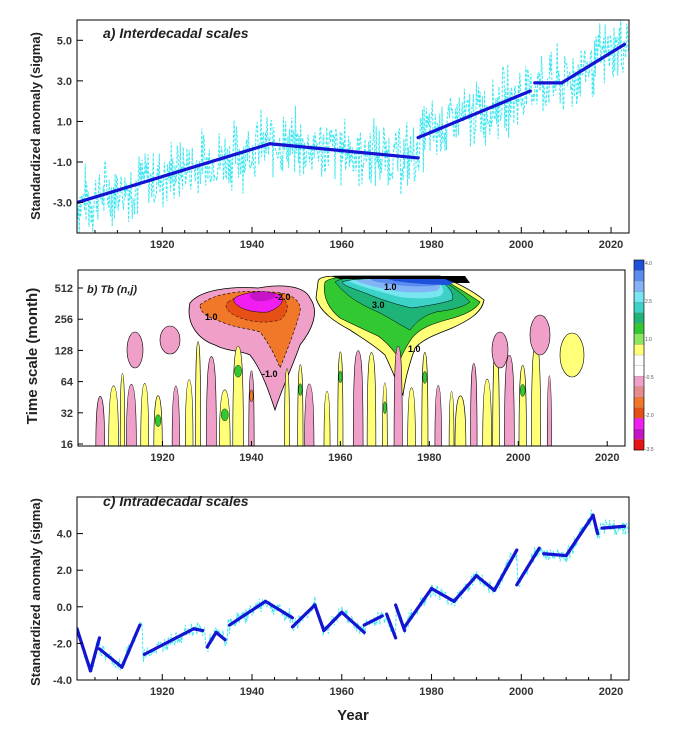  What do you see at coordinates (62, 163) in the screenshot?
I see `y-tick-label: -1.0` at bounding box center [62, 163].